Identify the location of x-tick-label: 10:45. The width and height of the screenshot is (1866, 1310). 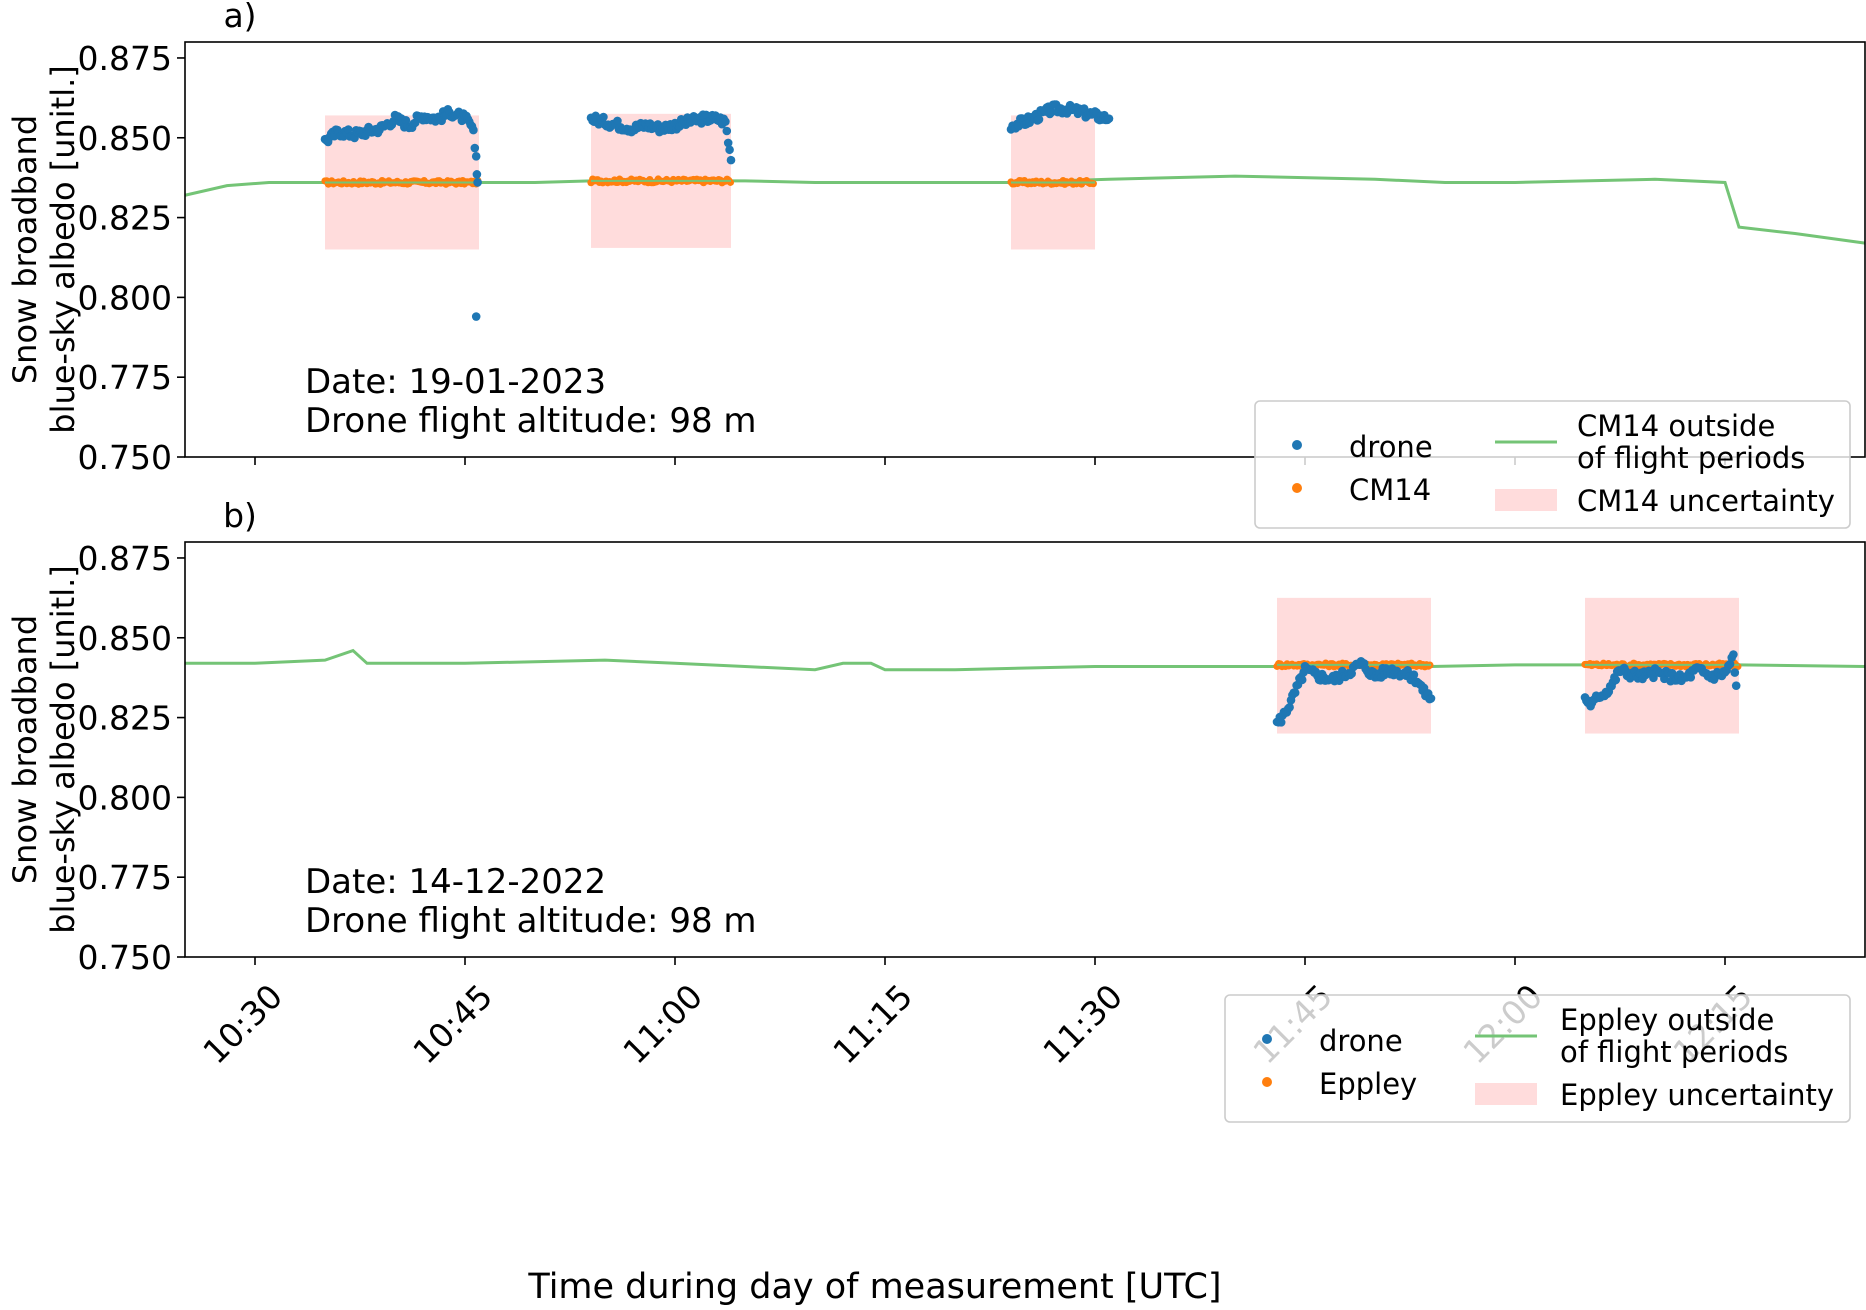
(452, 1024).